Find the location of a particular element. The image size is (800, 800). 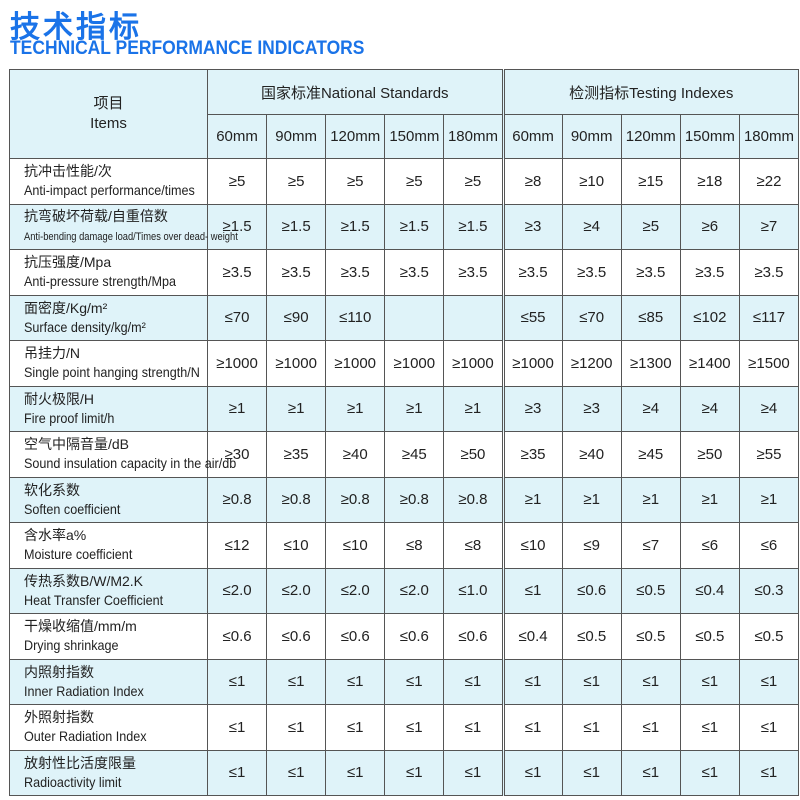

item-cn: 抗冲击性能/次 is located at coordinates (68, 171).